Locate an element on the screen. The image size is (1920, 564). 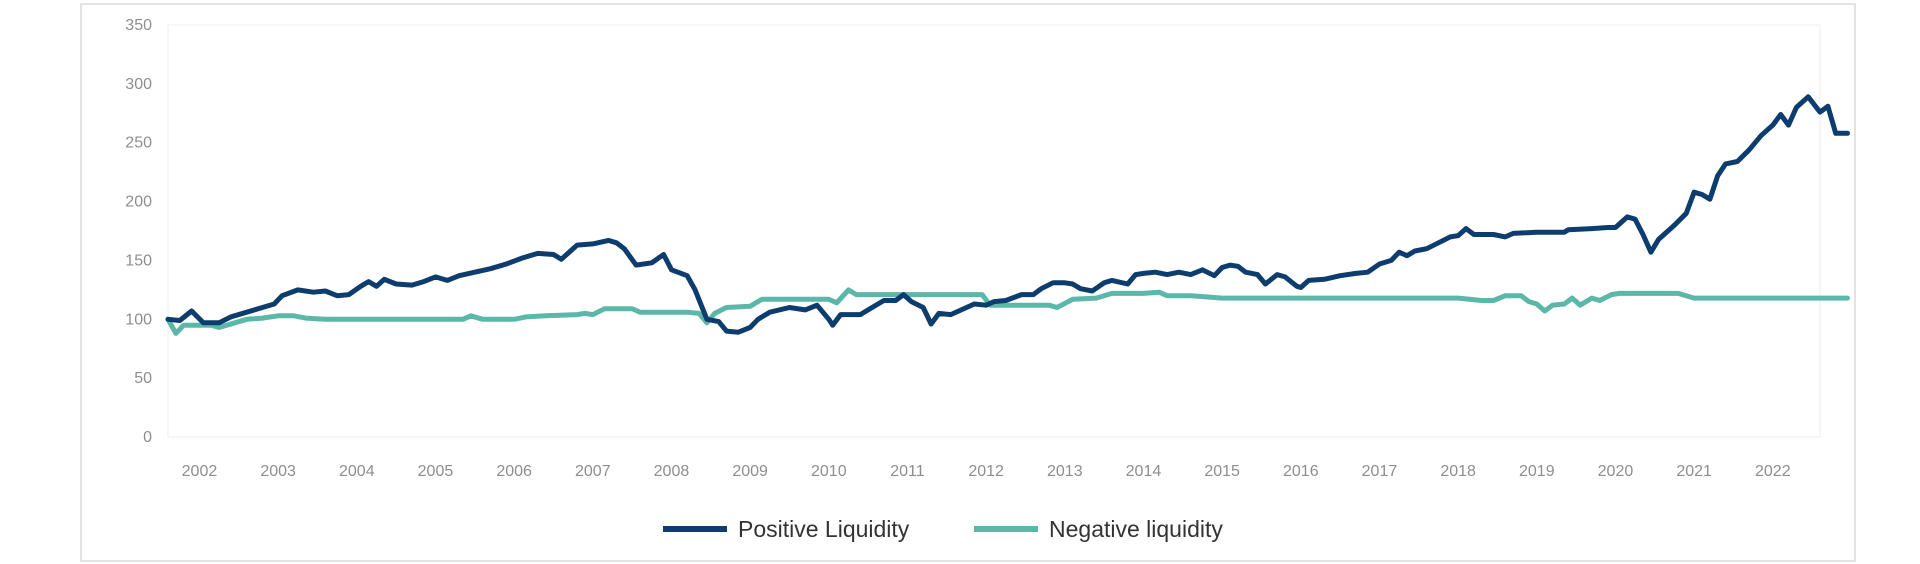
y-tick-label: 150 is located at coordinates (138, 260).